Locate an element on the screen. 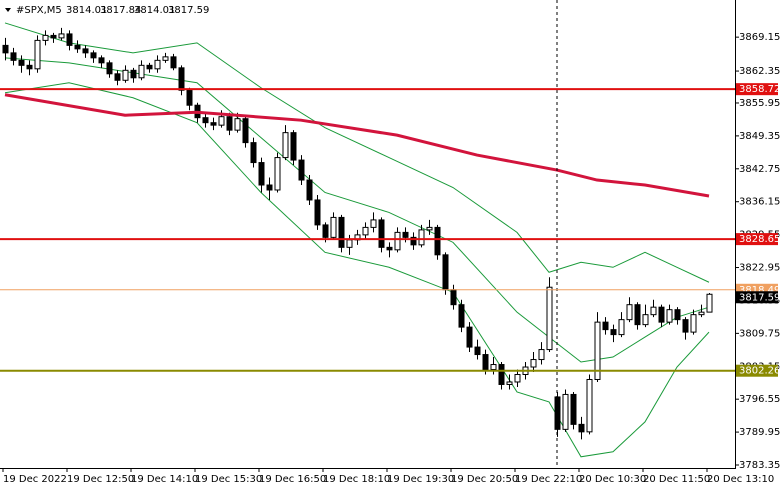 This screenshot has height=489, width=781. price-label-box is located at coordinates (757, 297).